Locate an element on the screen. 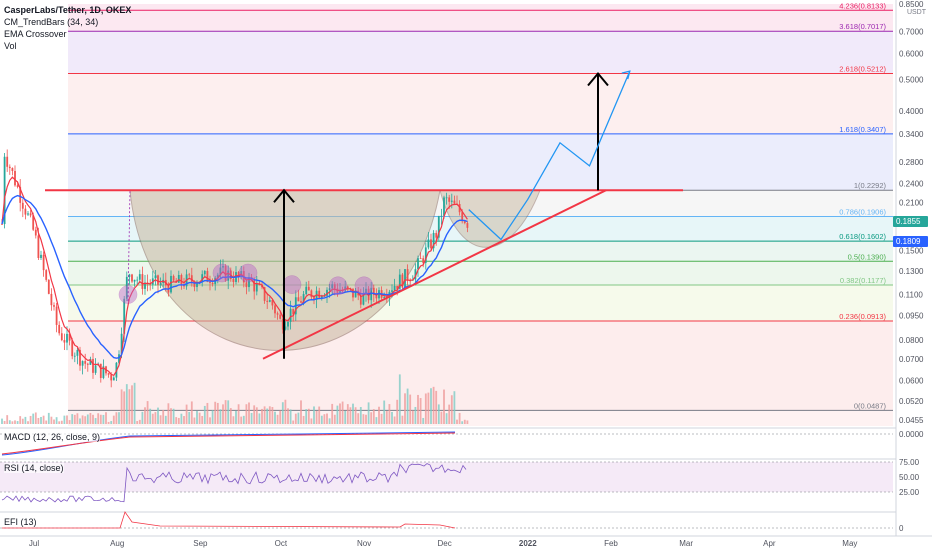  macd-pane-label: MACD (12, 26, close, 9) is located at coordinates (52, 437).